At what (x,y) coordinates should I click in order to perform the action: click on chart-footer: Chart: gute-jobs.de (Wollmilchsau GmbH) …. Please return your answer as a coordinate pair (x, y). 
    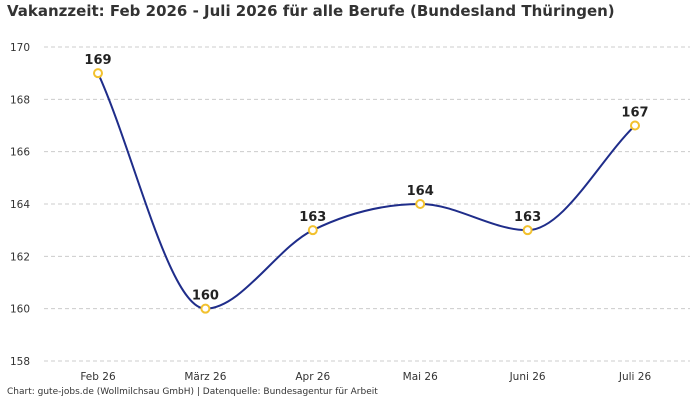
    Looking at the image, I should click on (192, 392).